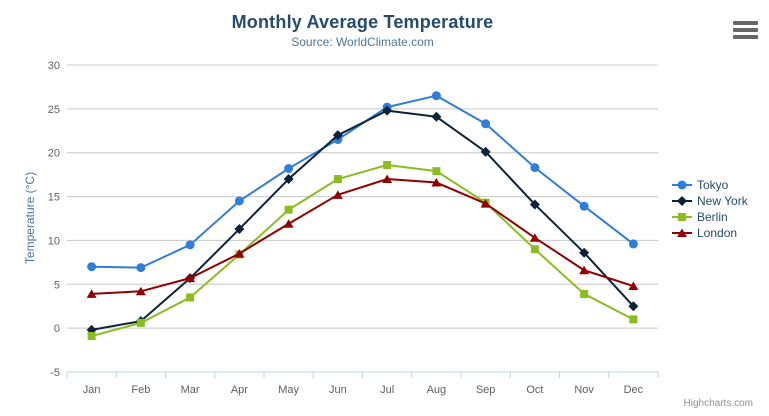 The image size is (769, 416). What do you see at coordinates (141, 268) in the screenshot?
I see `data-point-tokyo-feb` at bounding box center [141, 268].